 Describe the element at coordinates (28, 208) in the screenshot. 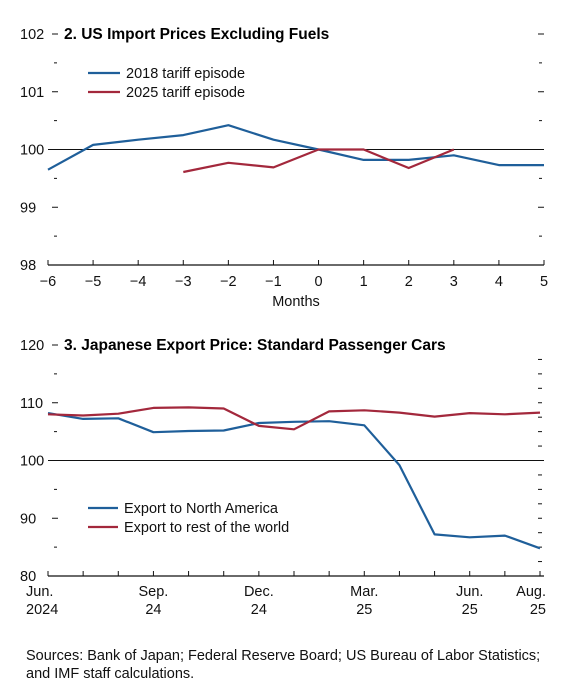

I see `y-tick-label: 99` at that location.